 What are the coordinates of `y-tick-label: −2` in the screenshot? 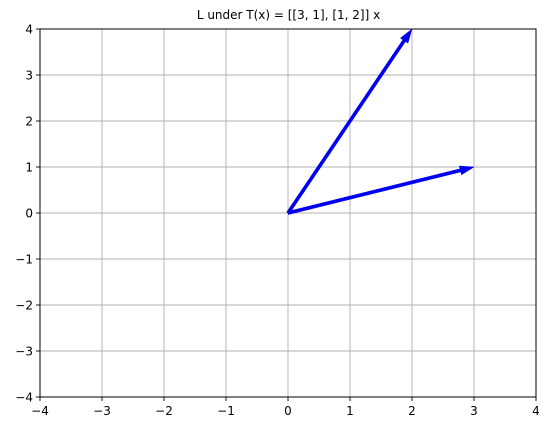 It's located at (24, 306).